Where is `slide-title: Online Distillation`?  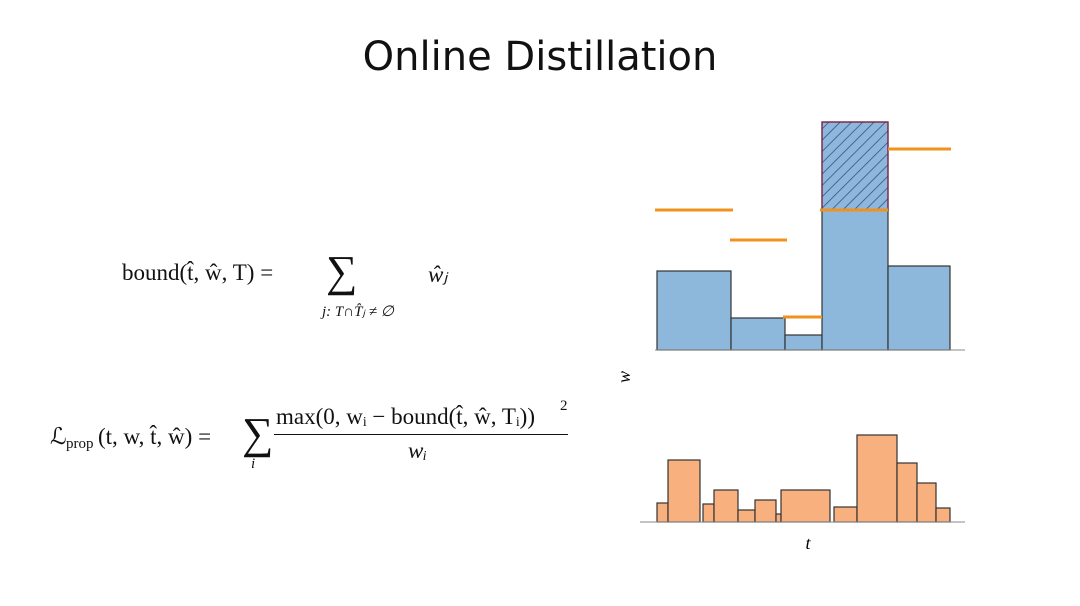 slide-title: Online Distillation is located at coordinates (540, 57).